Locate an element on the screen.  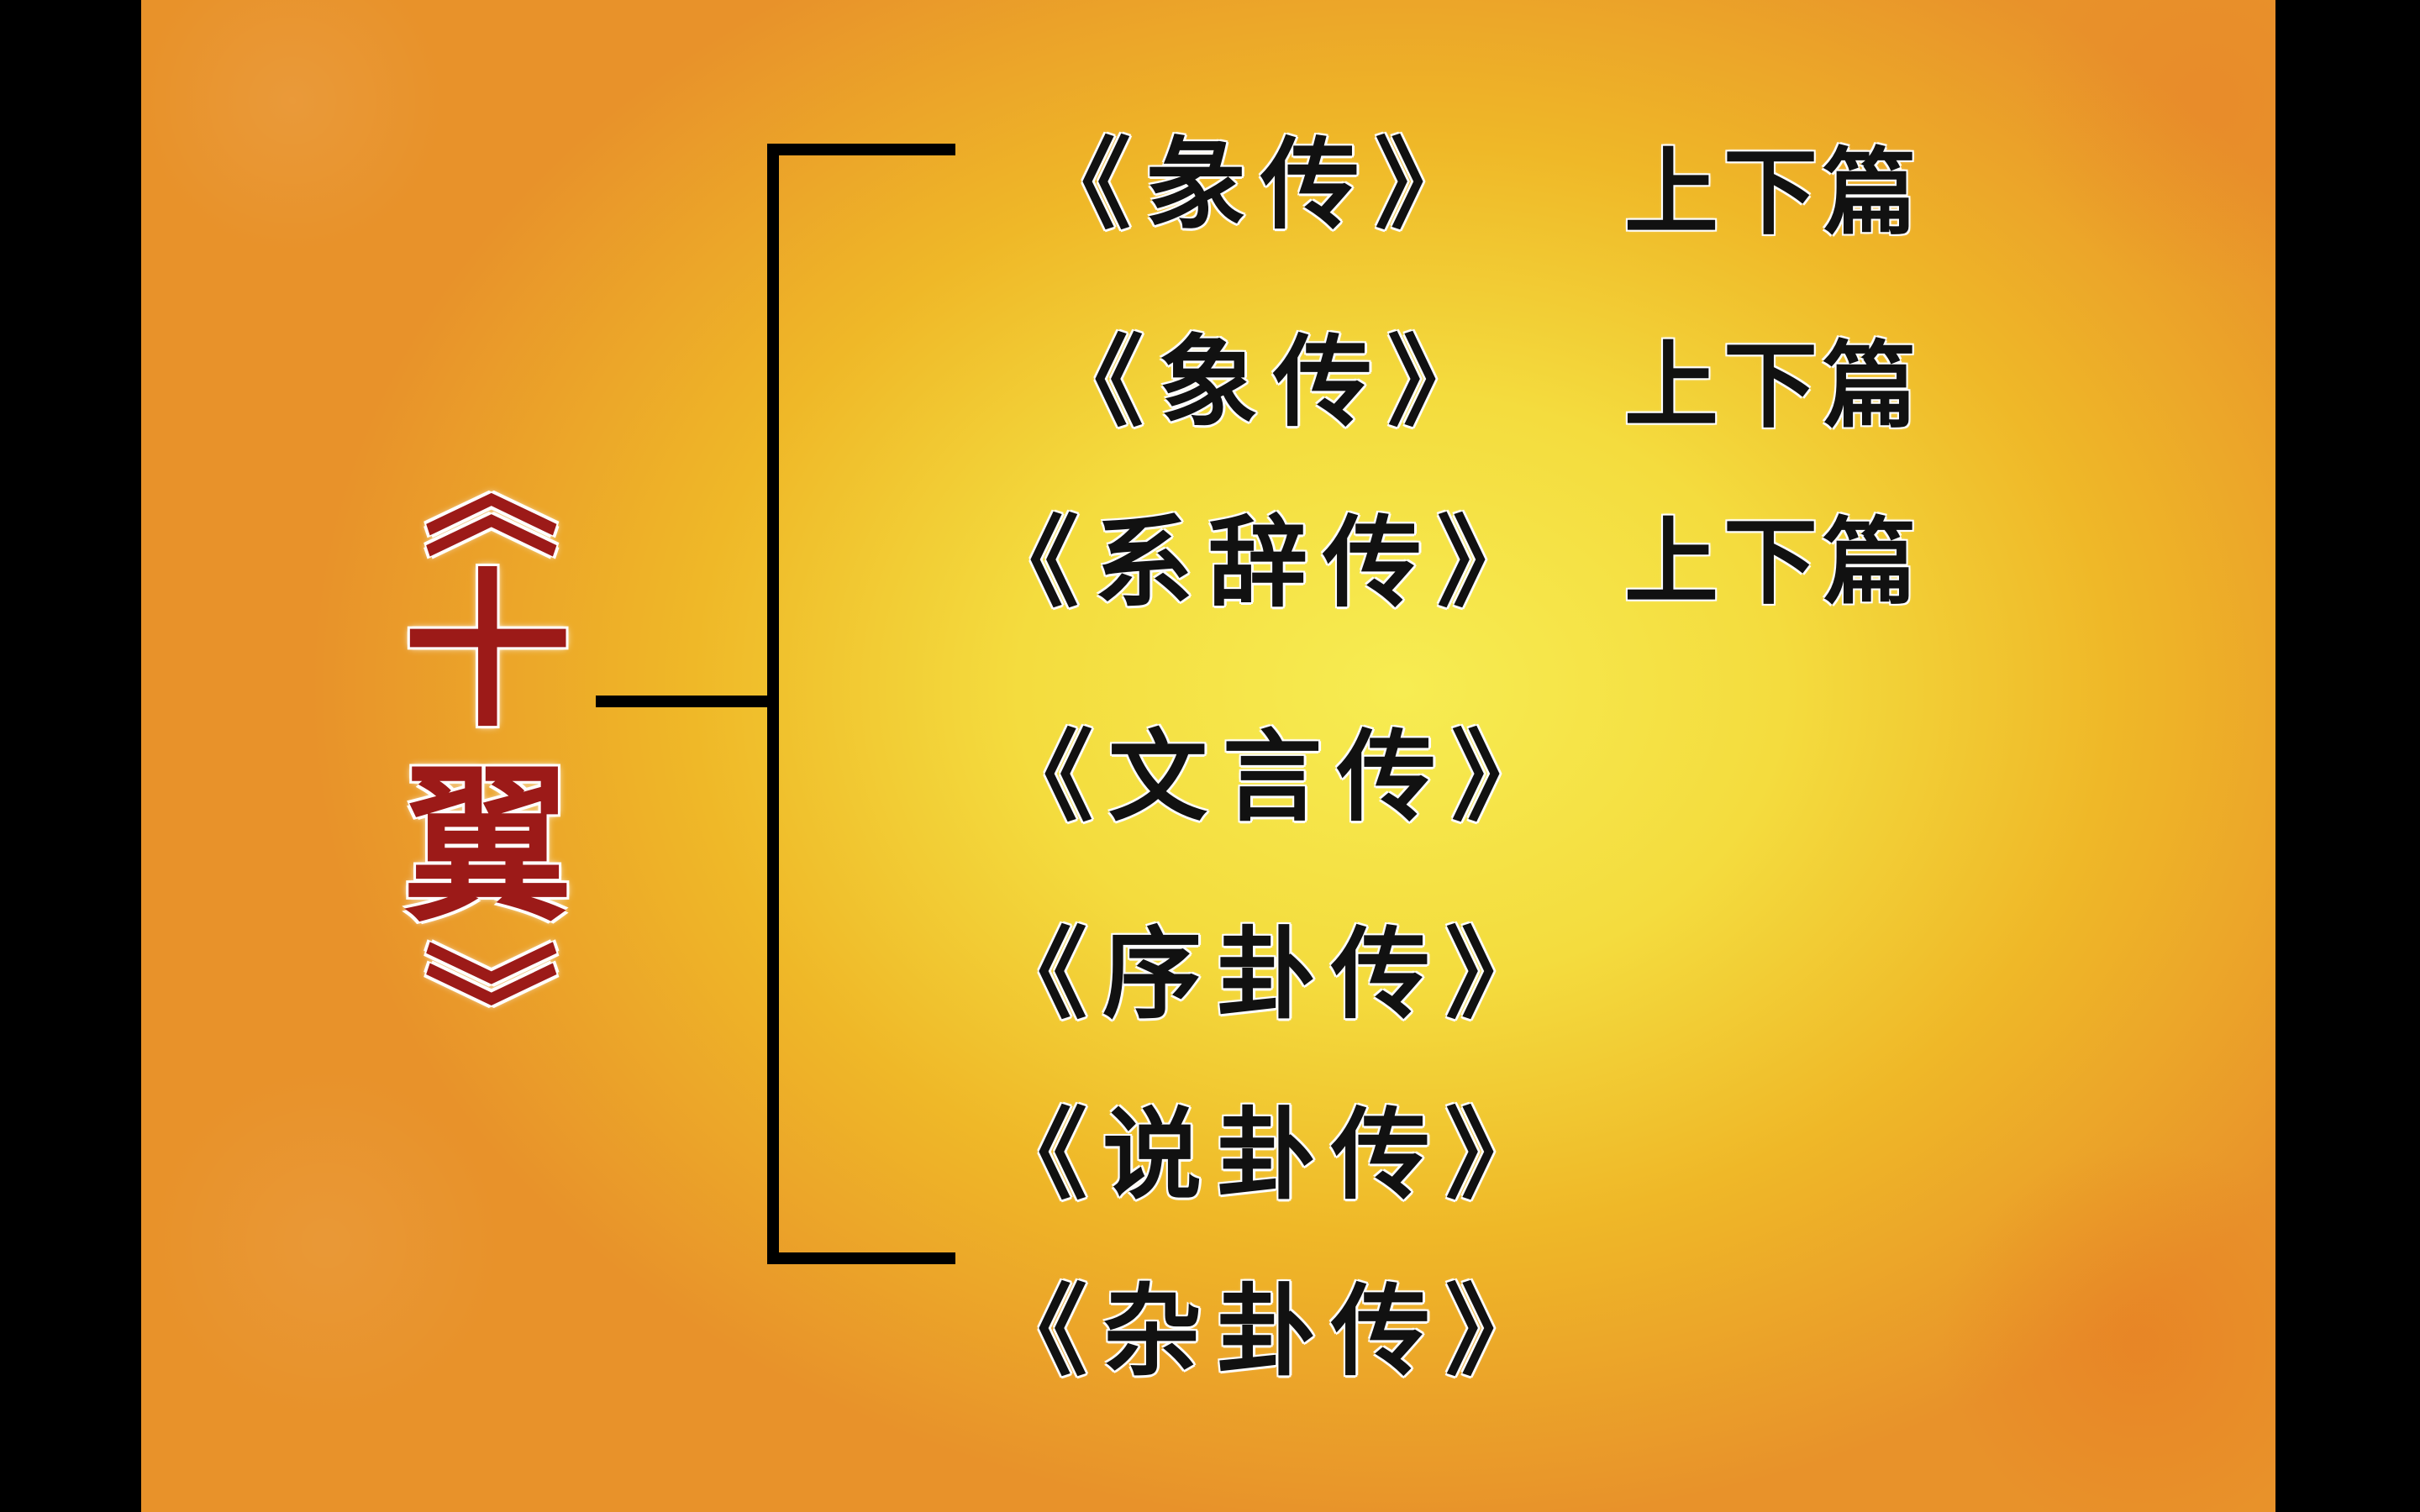
branch-item-wenyan-zhuan: 《文言传》 is located at coordinates (1280, 776).